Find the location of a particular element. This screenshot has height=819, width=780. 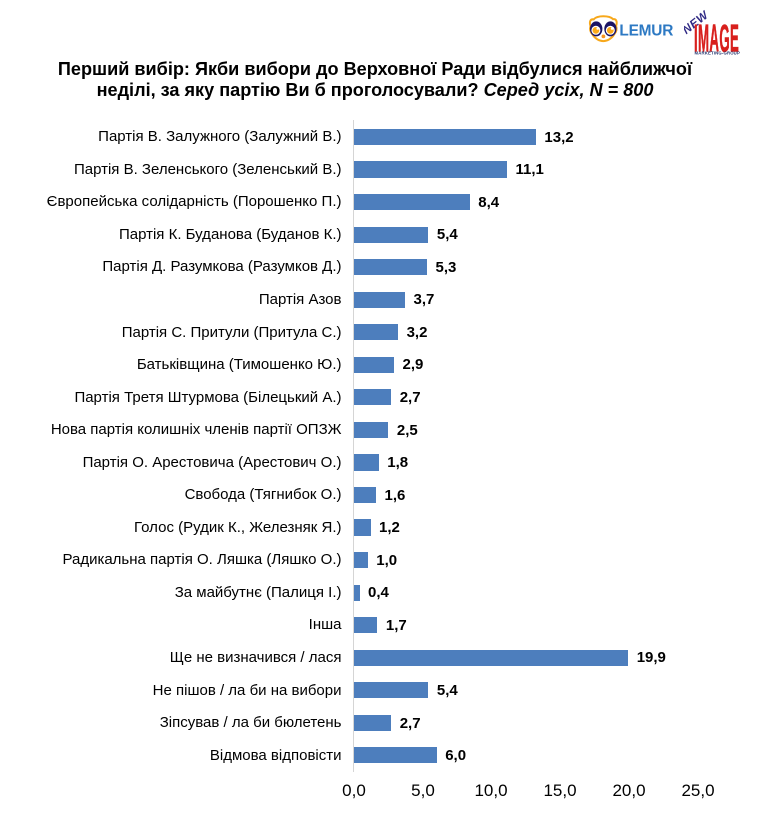

svg-text: LEMUR is located at coordinates (646, 30).